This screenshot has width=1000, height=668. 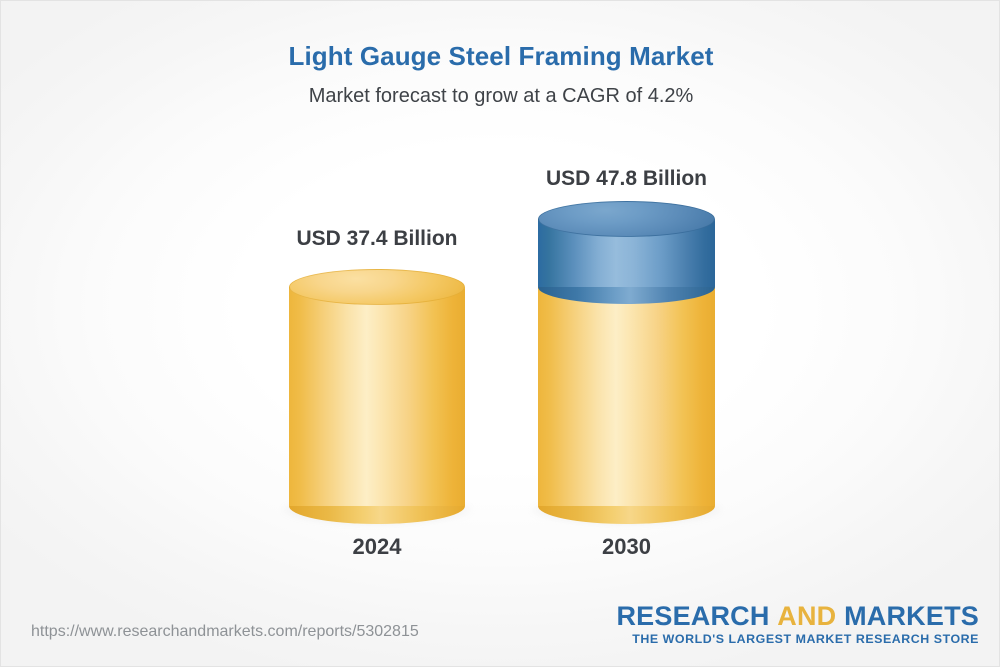 I want to click on bar-segment-2030-growth, so click(x=626, y=252).